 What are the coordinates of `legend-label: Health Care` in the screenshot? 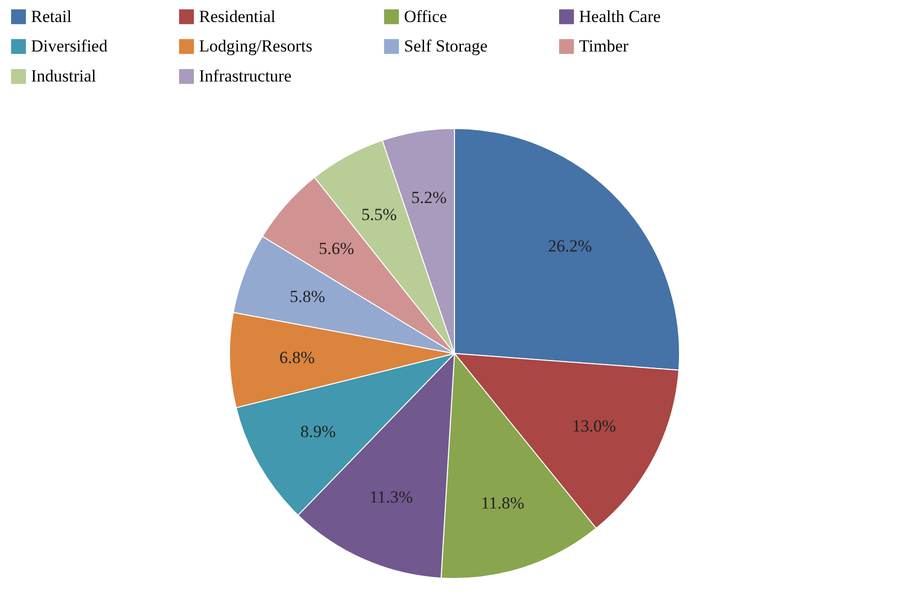 It's located at (620, 16).